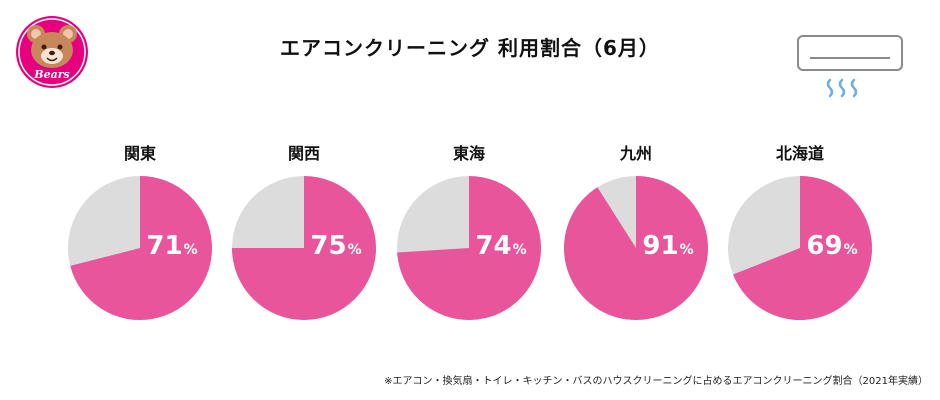 This screenshot has width=940, height=400. What do you see at coordinates (139, 153) in the screenshot?
I see `region-label: 関東` at bounding box center [139, 153].